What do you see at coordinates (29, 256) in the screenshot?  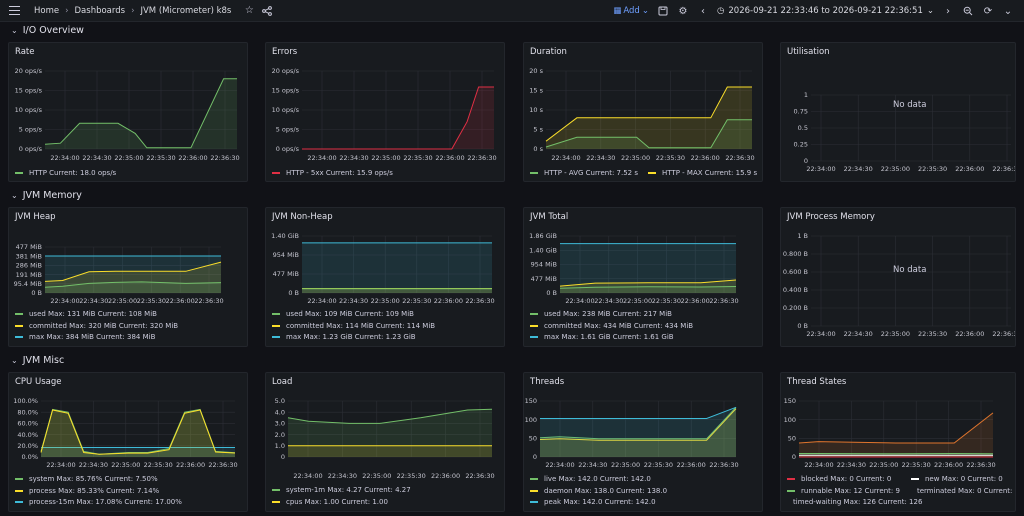 I see `y-tick-label: 381 MiB` at bounding box center [29, 256].